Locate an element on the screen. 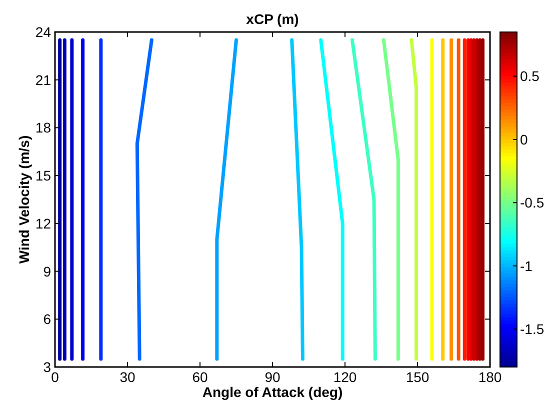  y-tick-label: 12 is located at coordinates (43, 223).